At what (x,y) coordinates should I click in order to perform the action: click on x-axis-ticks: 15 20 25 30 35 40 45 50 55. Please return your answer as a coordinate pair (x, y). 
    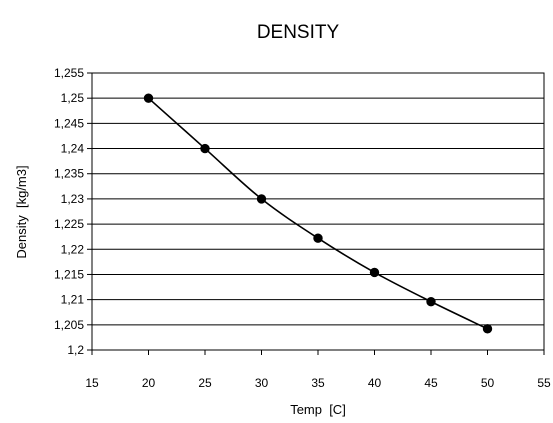
    Looking at the image, I should click on (318, 370).